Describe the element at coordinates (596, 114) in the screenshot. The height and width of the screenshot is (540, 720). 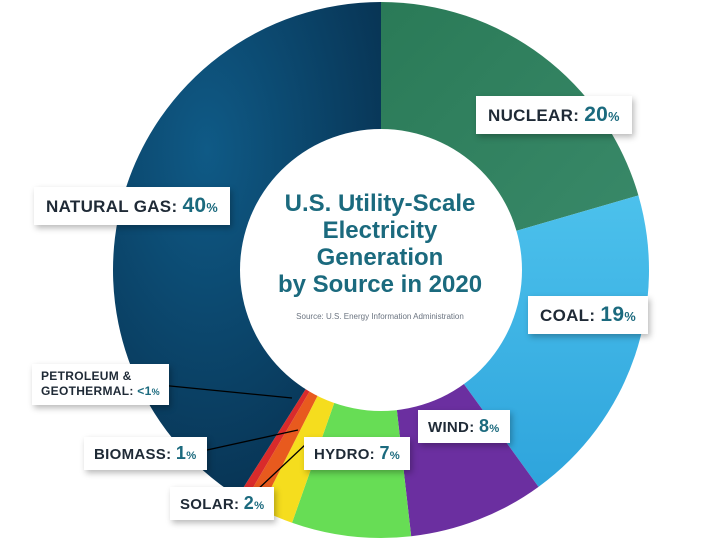
I see `label-nuclear-value: 20` at that location.